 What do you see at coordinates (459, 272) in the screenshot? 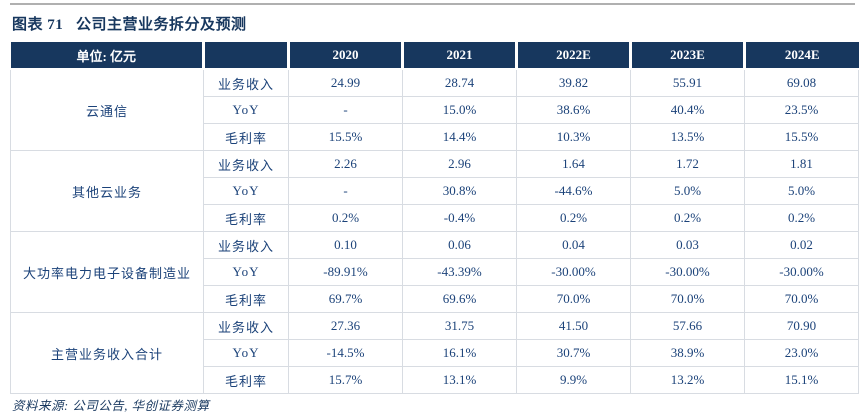
I see `value-cell: -43.39%` at bounding box center [459, 272].